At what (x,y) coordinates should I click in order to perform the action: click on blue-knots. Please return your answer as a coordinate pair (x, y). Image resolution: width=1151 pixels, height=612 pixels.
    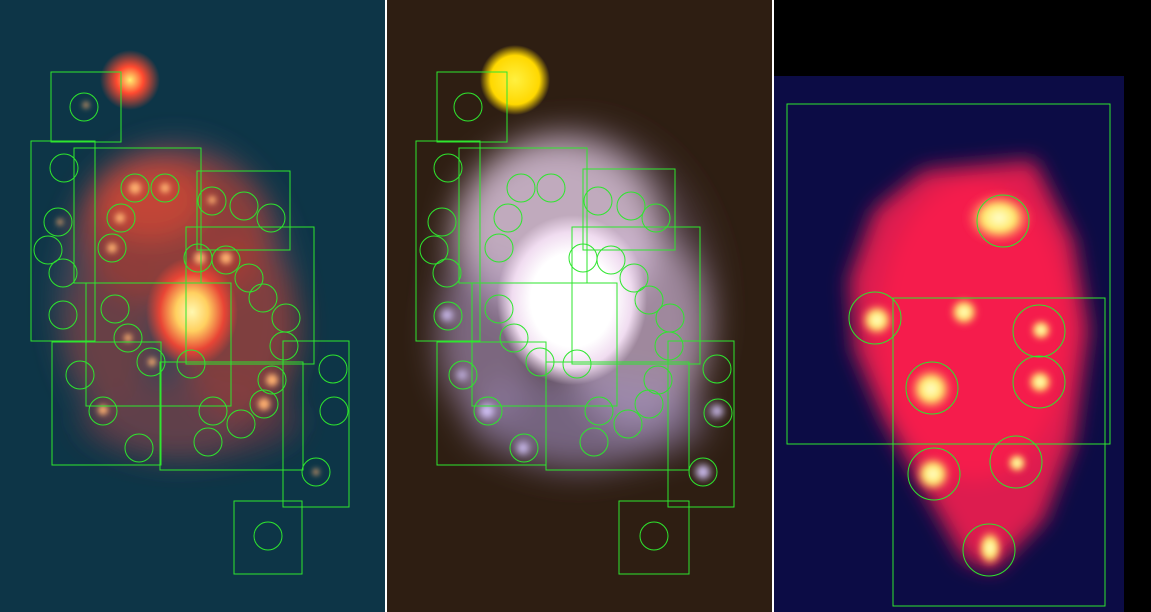
    Looking at the image, I should click on (582, 394).